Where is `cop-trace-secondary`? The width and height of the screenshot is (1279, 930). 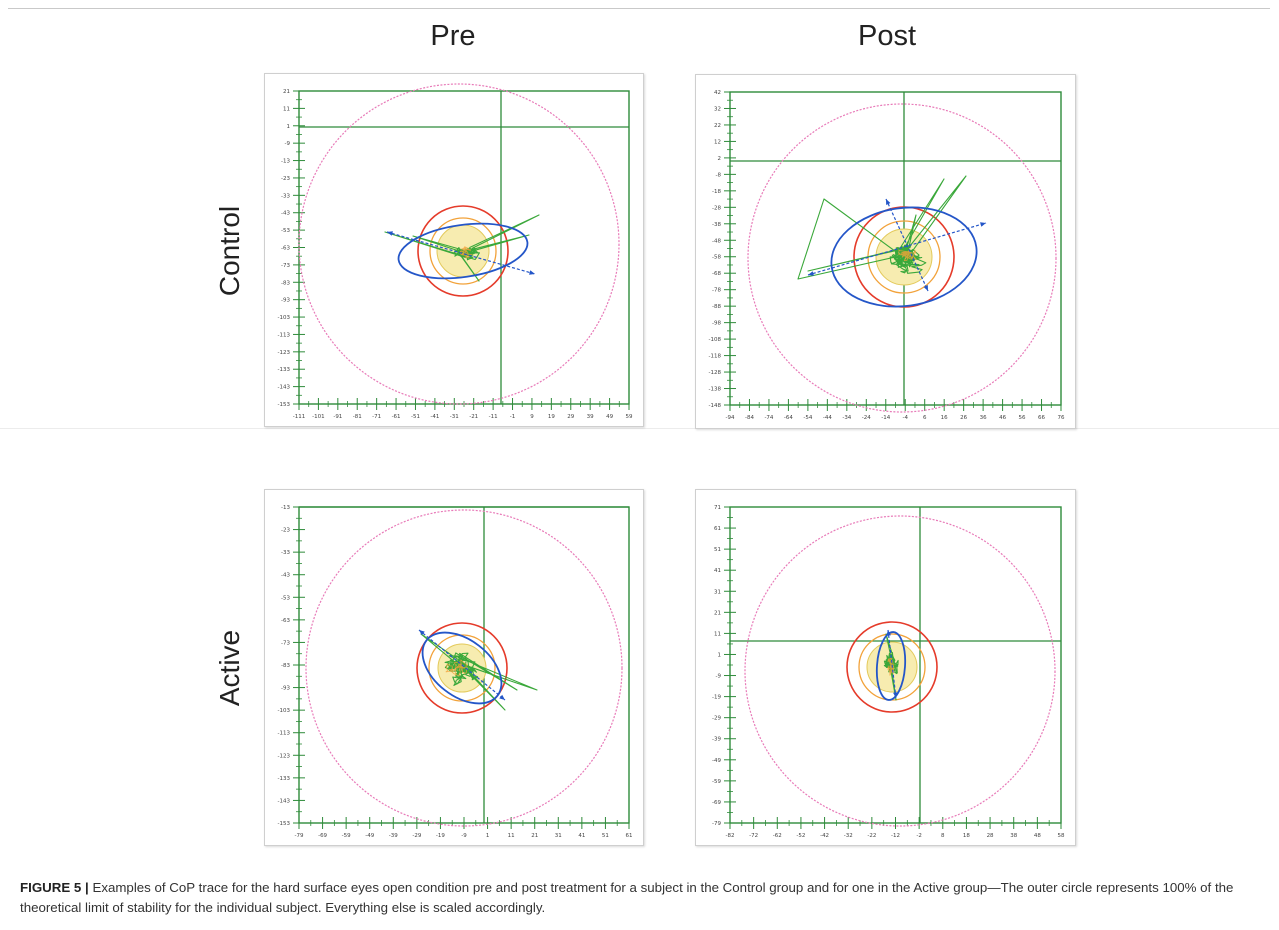 cop-trace-secondary is located at coordinates (457, 668).